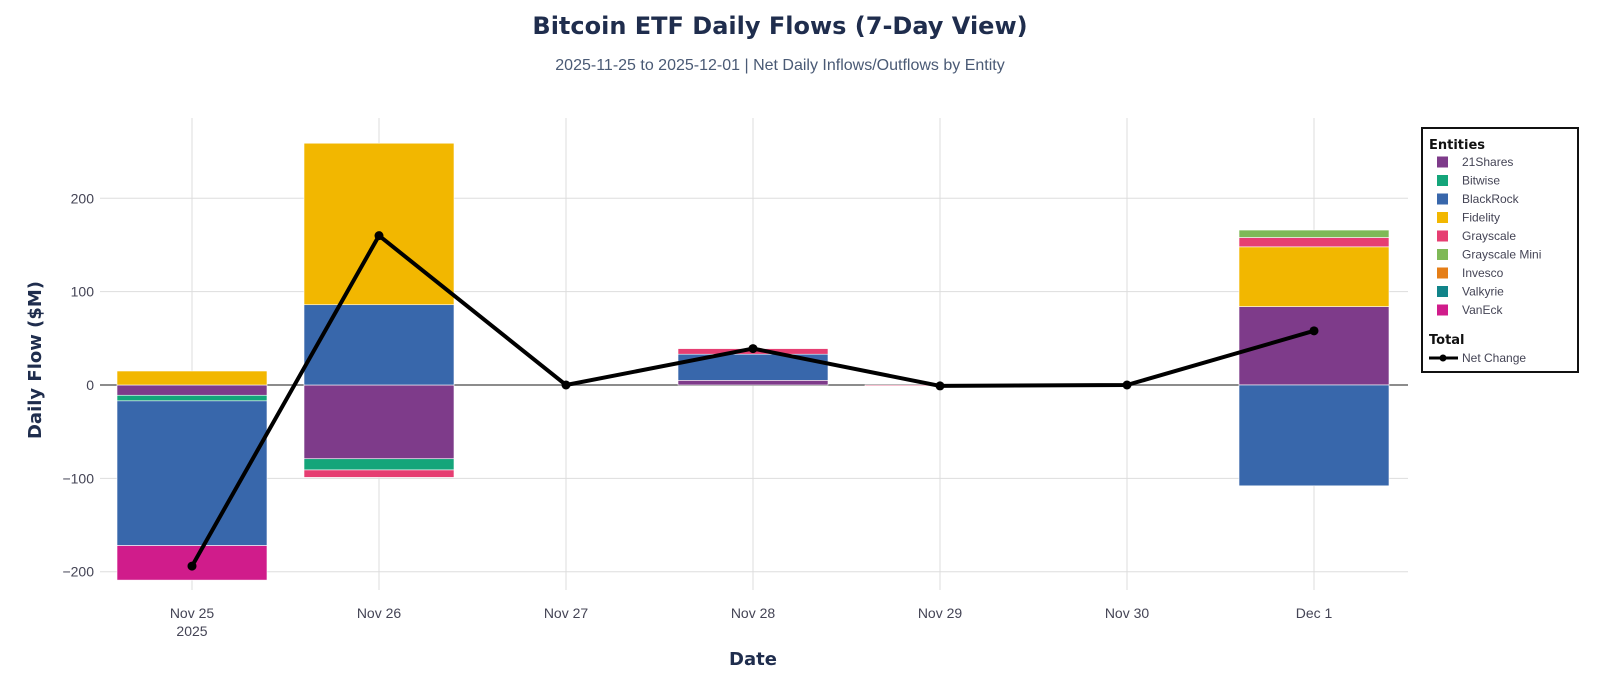 Image resolution: width=1600 pixels, height=689 pixels. I want to click on legend-item-vaneck: VanEck, so click(1470, 310).